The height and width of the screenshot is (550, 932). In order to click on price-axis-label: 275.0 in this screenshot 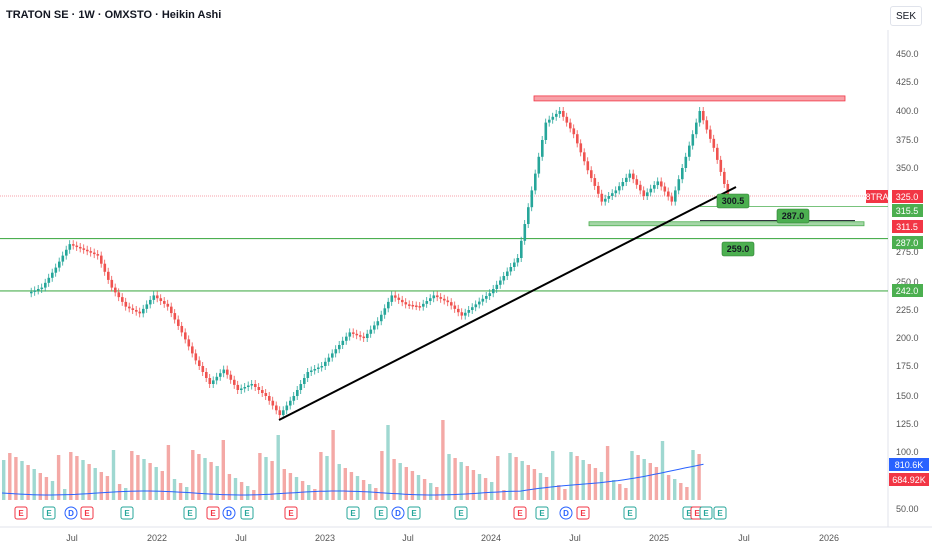, I will do `click(907, 252)`.